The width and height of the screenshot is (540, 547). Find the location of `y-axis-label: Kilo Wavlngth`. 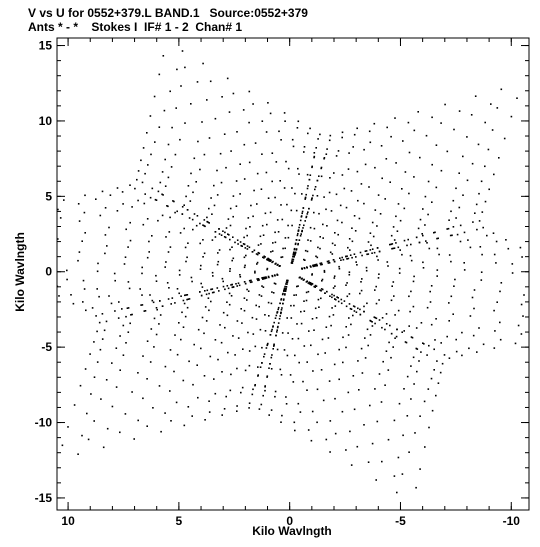

y-axis-label: Kilo Wavlngth is located at coordinates (20, 272).